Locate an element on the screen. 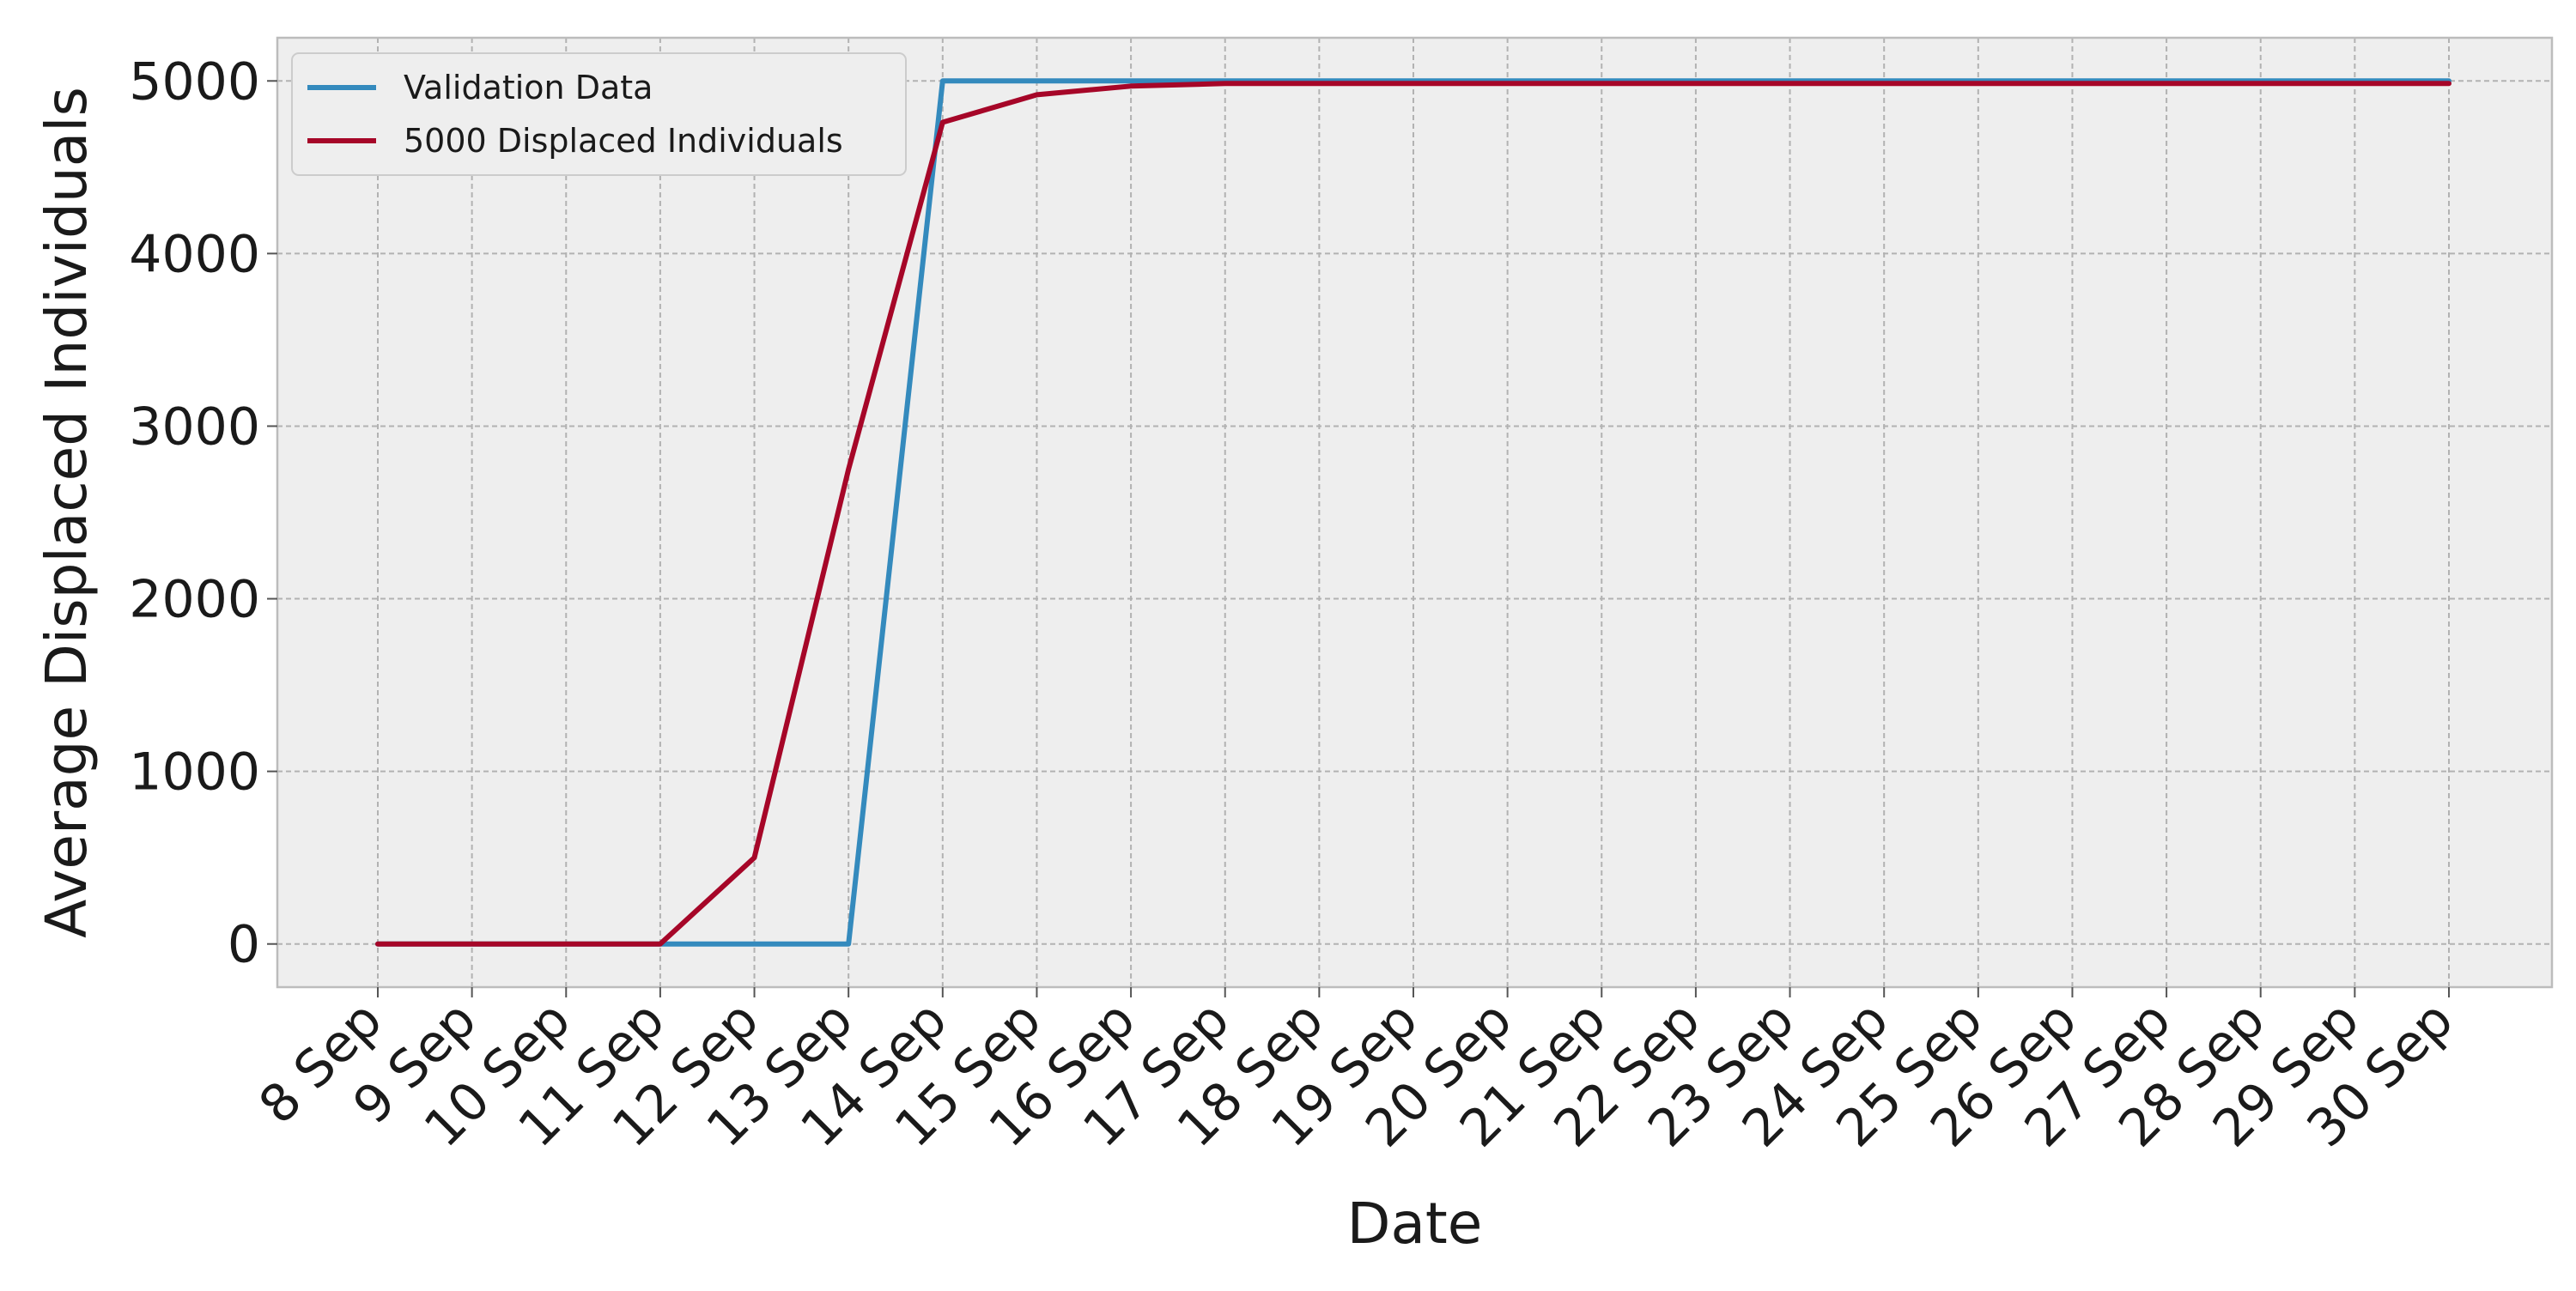 The width and height of the screenshot is (2576, 1291). y-tick-label: 3000 is located at coordinates (194, 427).